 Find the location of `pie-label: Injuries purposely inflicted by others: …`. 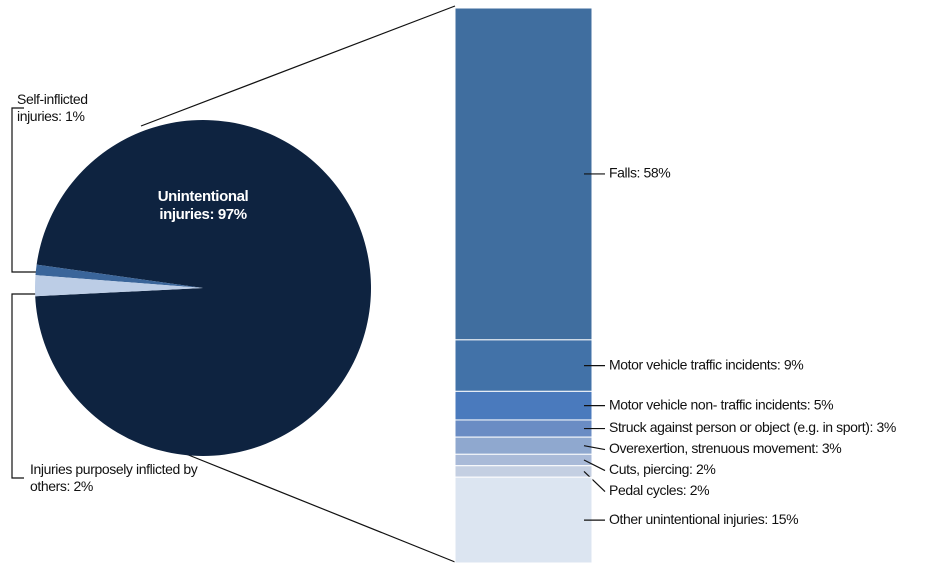

pie-label: Injuries purposely inflicted by others: … is located at coordinates (114, 477).